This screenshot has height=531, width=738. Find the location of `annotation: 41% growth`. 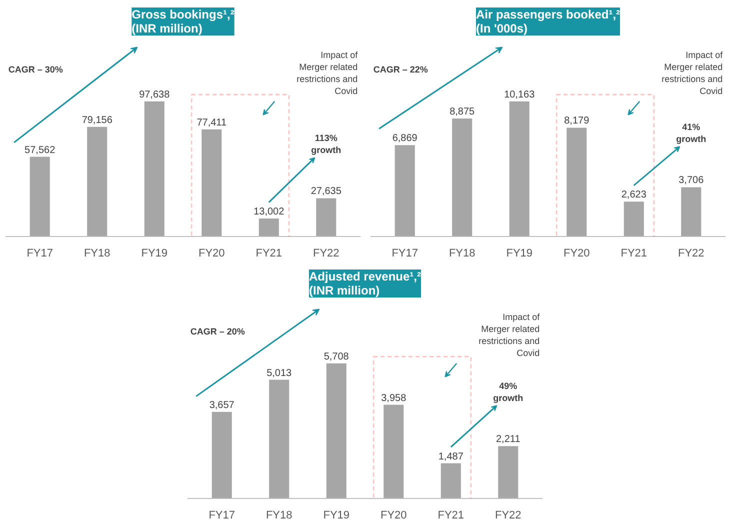

annotation: 41% growth is located at coordinates (691, 133).